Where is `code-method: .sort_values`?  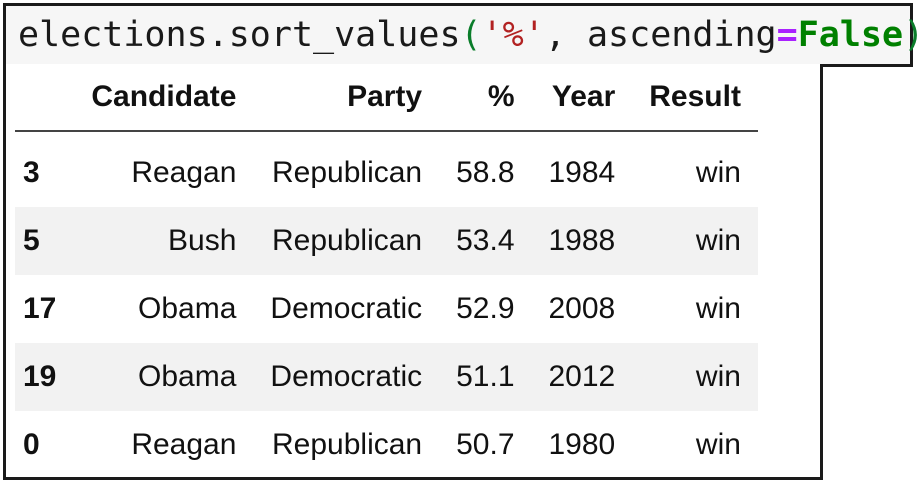
code-method: .sort_values is located at coordinates (334, 35).